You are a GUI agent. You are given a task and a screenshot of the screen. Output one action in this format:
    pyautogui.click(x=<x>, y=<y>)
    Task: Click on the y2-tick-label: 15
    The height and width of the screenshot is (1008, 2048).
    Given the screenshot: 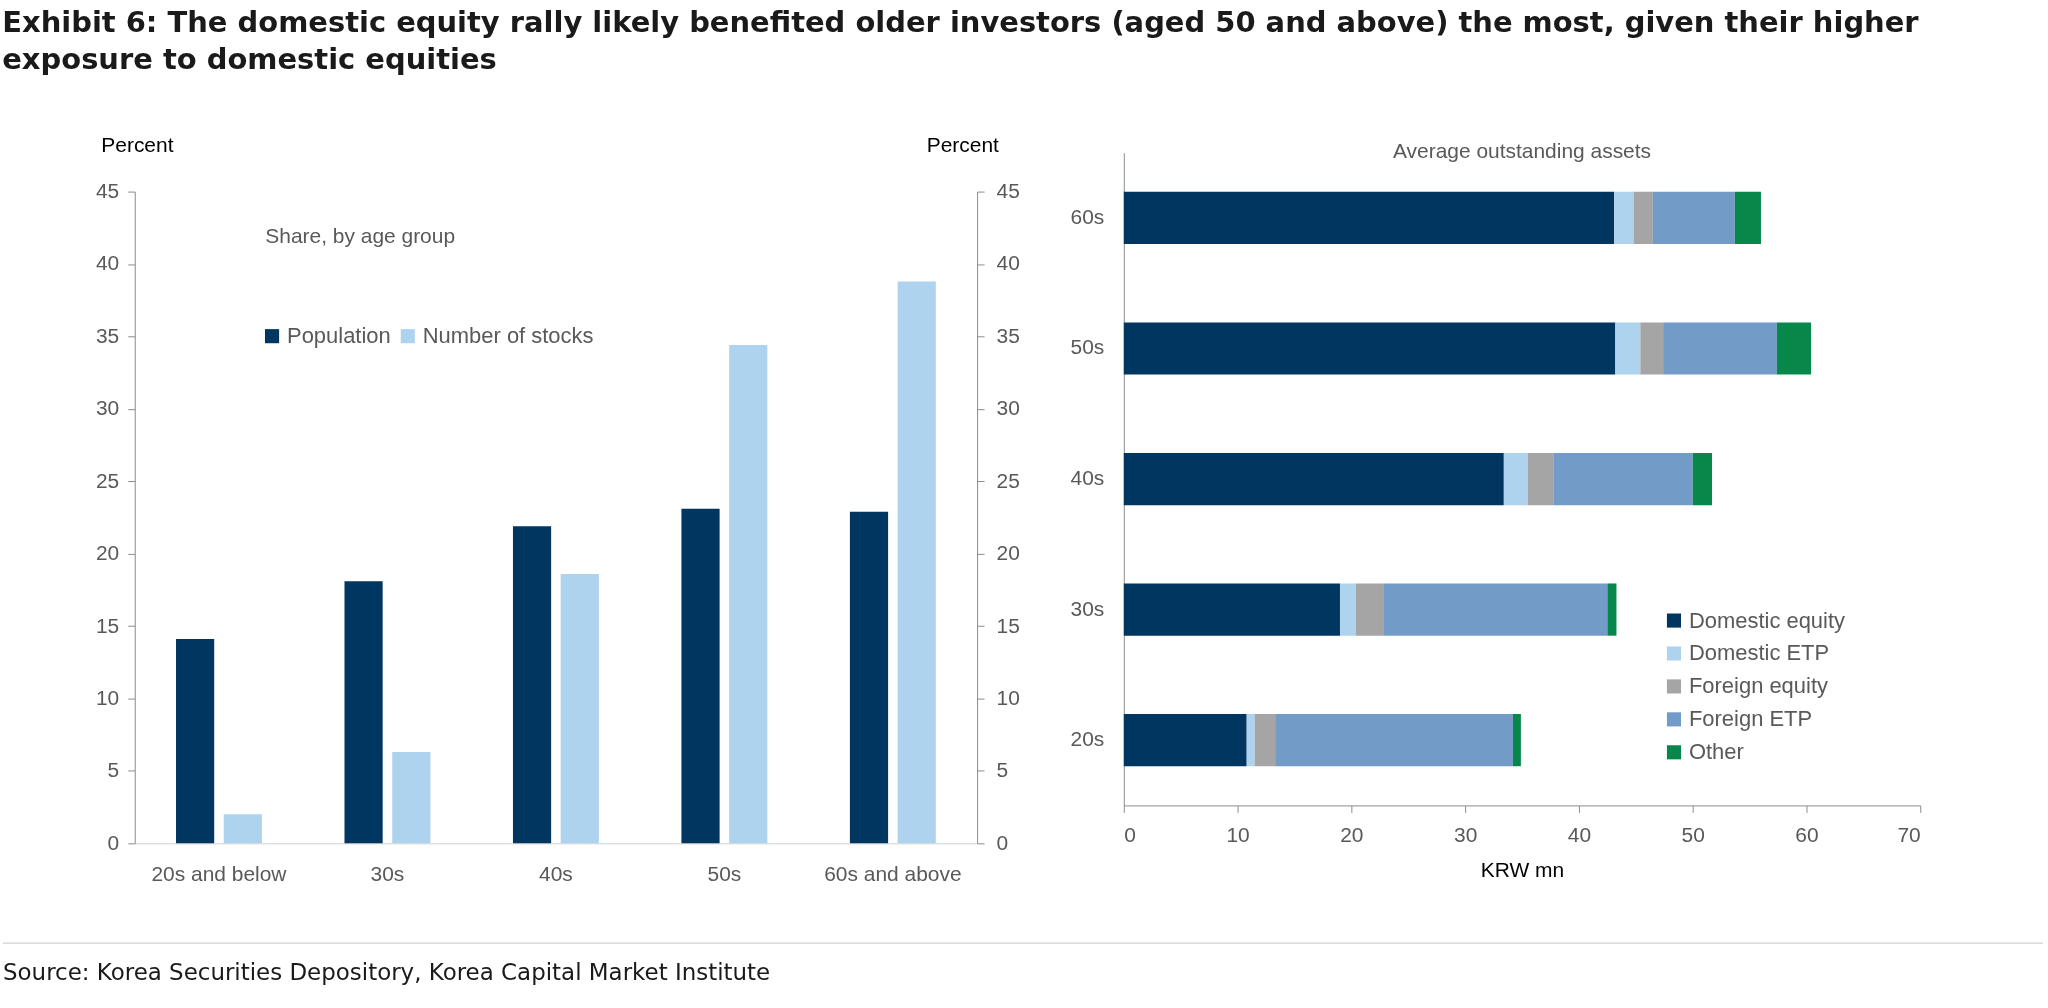 What is the action you would take?
    pyautogui.click(x=1008, y=625)
    